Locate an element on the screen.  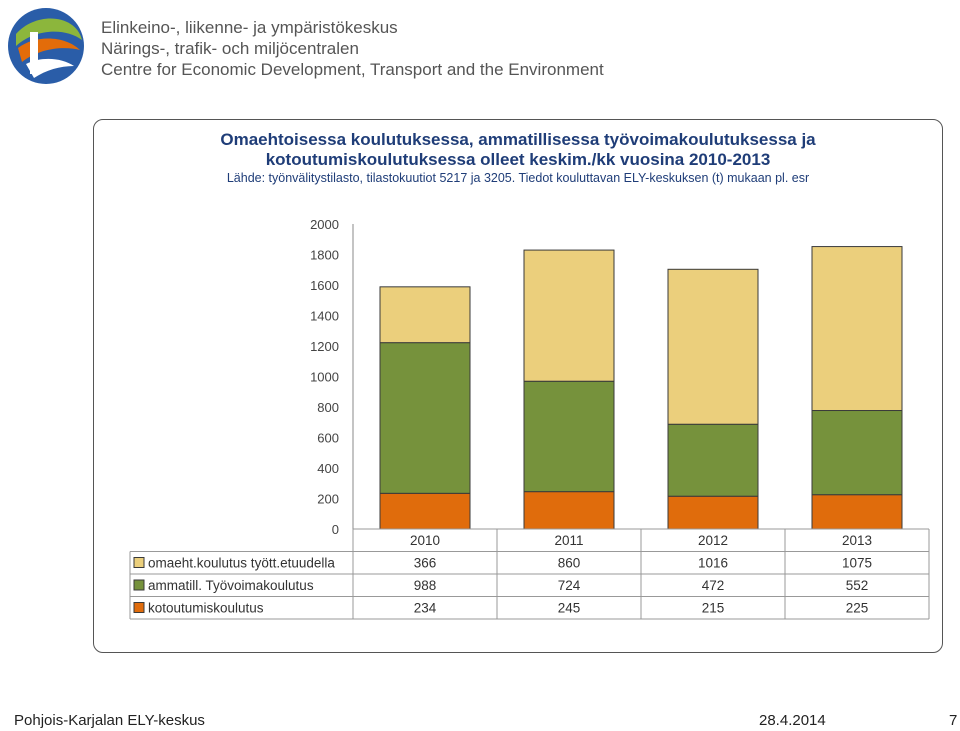
table-cell-value: 552 is located at coordinates (857, 585).